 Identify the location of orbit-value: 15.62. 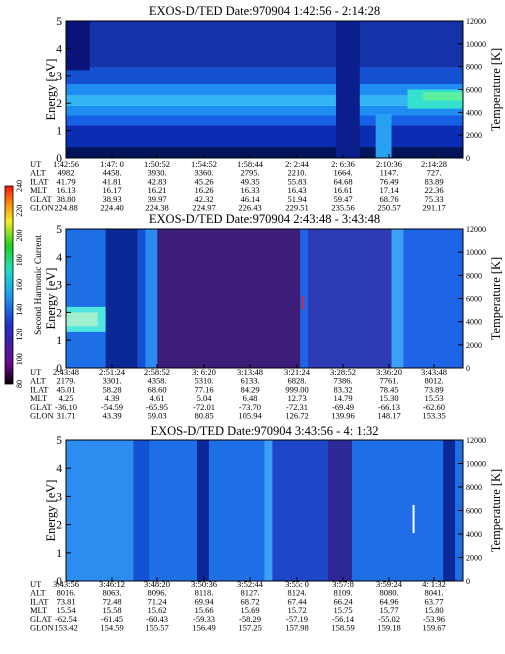
(156, 610).